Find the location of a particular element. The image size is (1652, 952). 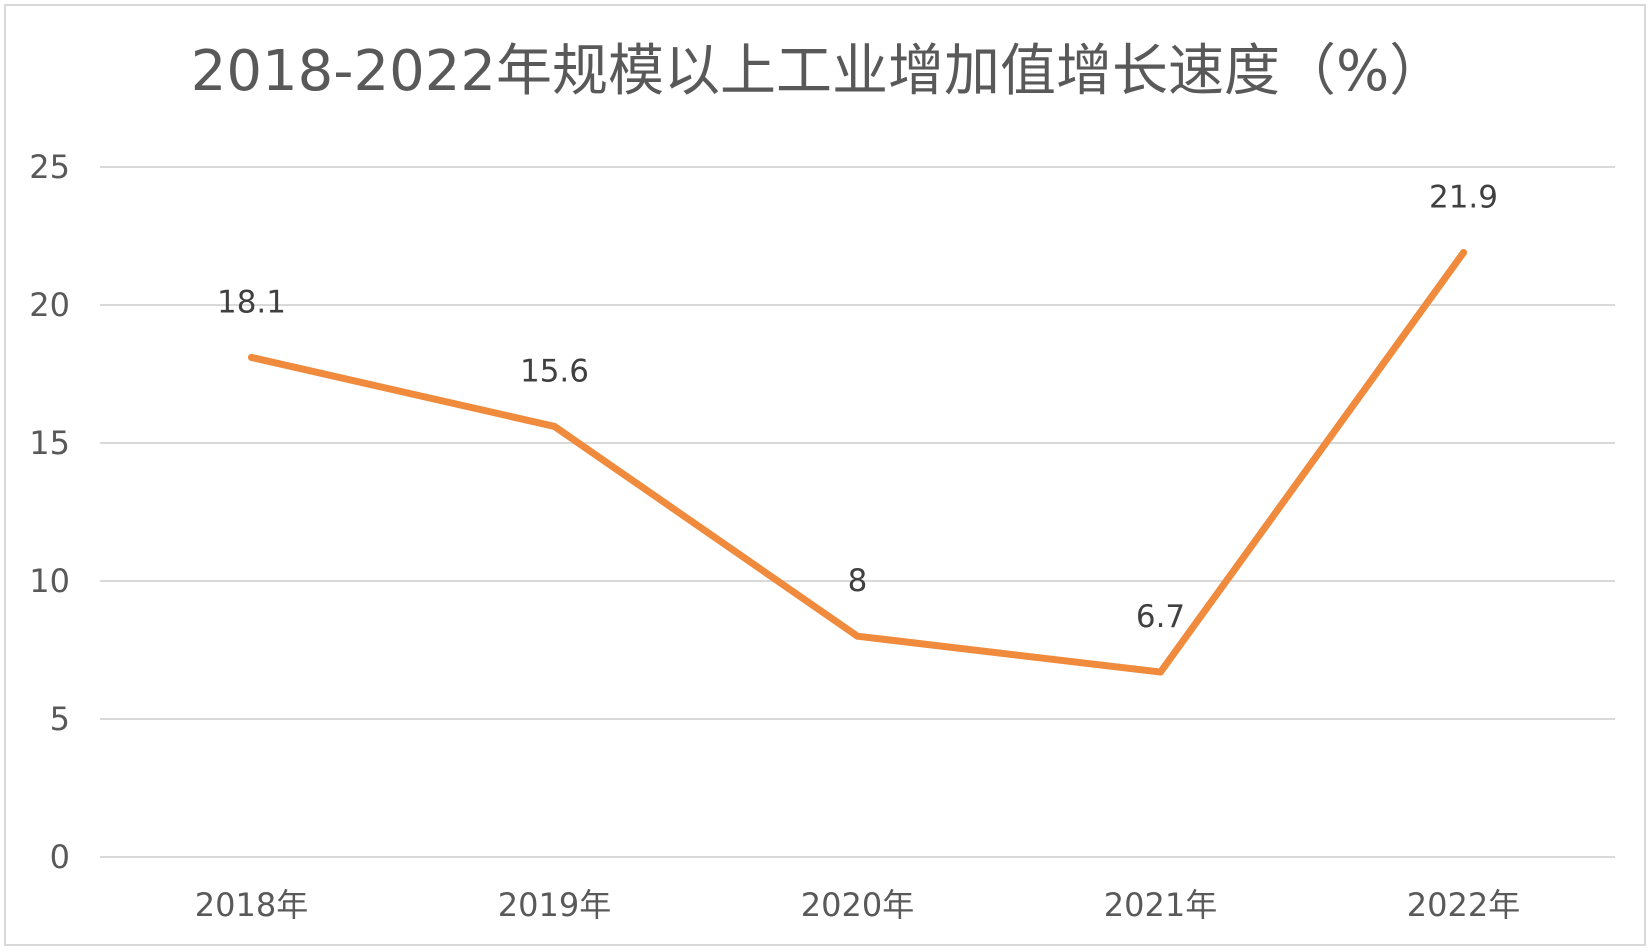

data-label: 21.9 is located at coordinates (1463, 198).